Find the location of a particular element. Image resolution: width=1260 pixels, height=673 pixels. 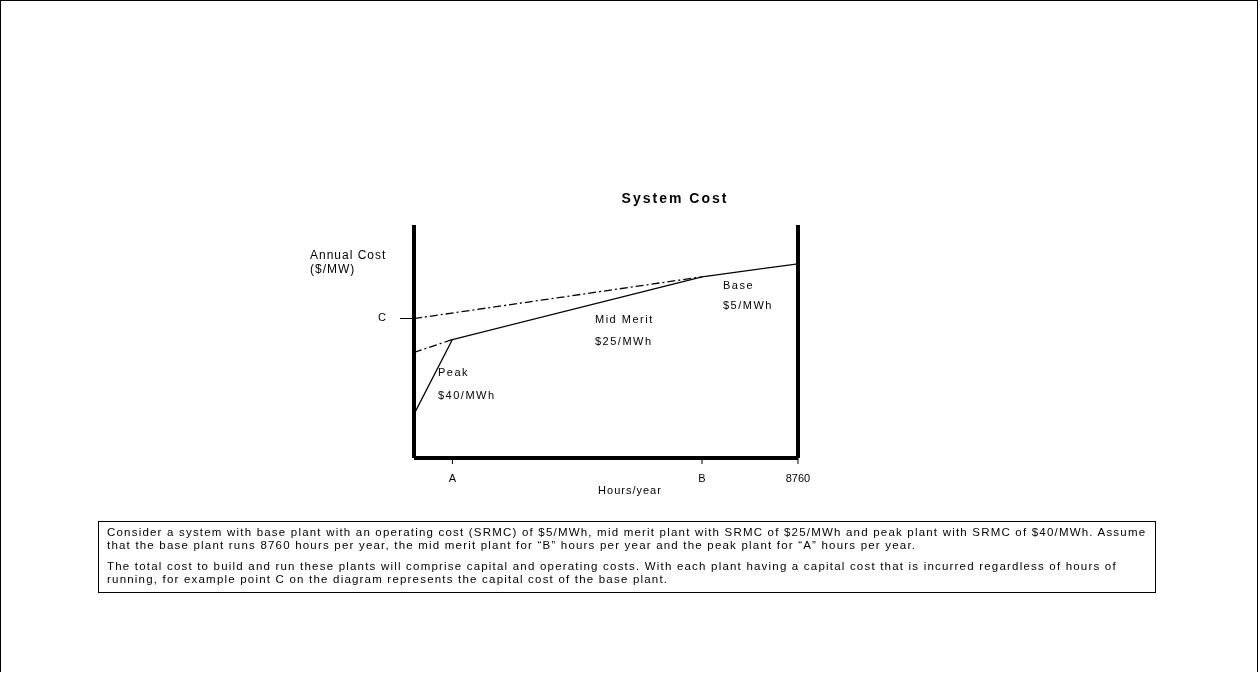

annotation: Mid Merit is located at coordinates (624, 319).